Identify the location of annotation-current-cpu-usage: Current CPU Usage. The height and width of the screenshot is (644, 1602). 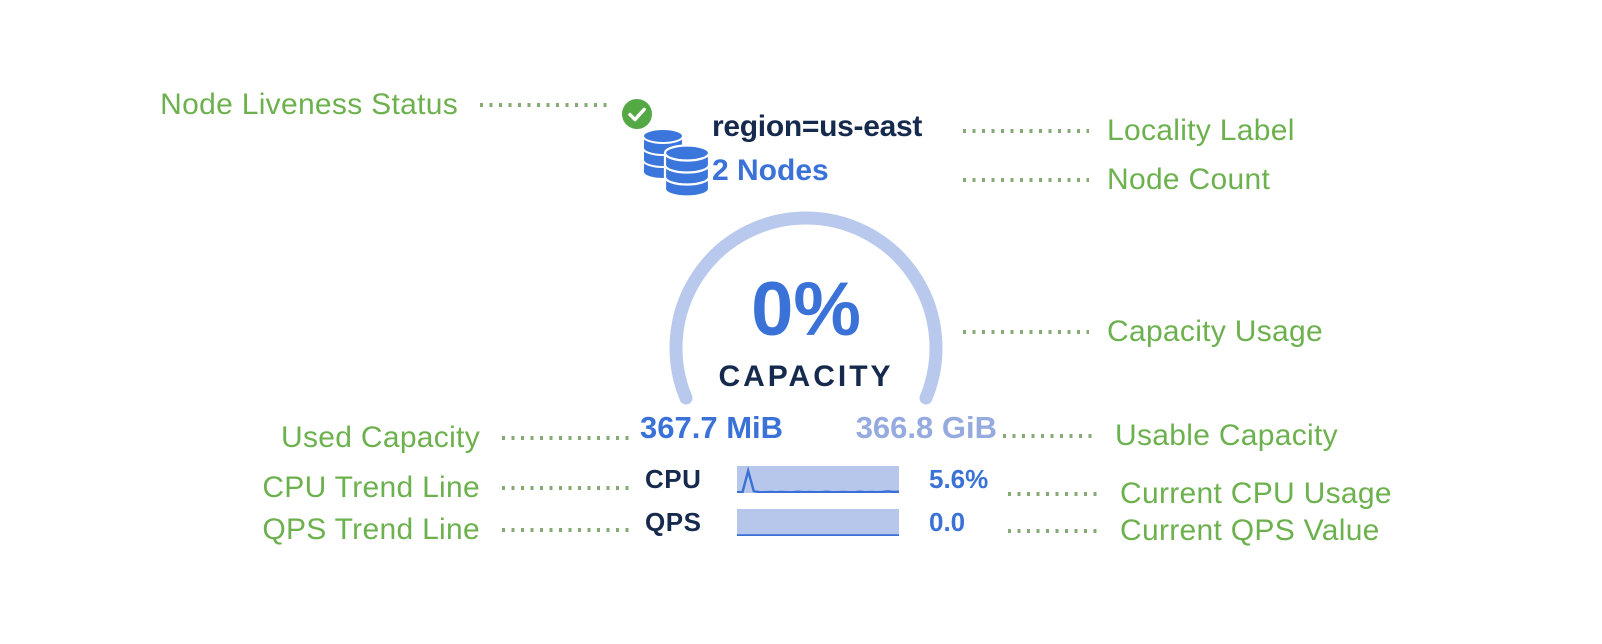
(1200, 494).